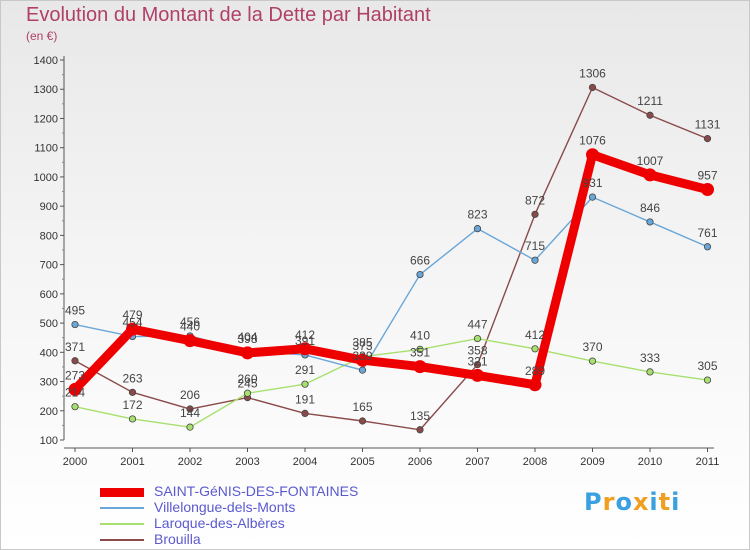 Image resolution: width=750 pixels, height=550 pixels. I want to click on x-tick-label: 2000, so click(75, 462).